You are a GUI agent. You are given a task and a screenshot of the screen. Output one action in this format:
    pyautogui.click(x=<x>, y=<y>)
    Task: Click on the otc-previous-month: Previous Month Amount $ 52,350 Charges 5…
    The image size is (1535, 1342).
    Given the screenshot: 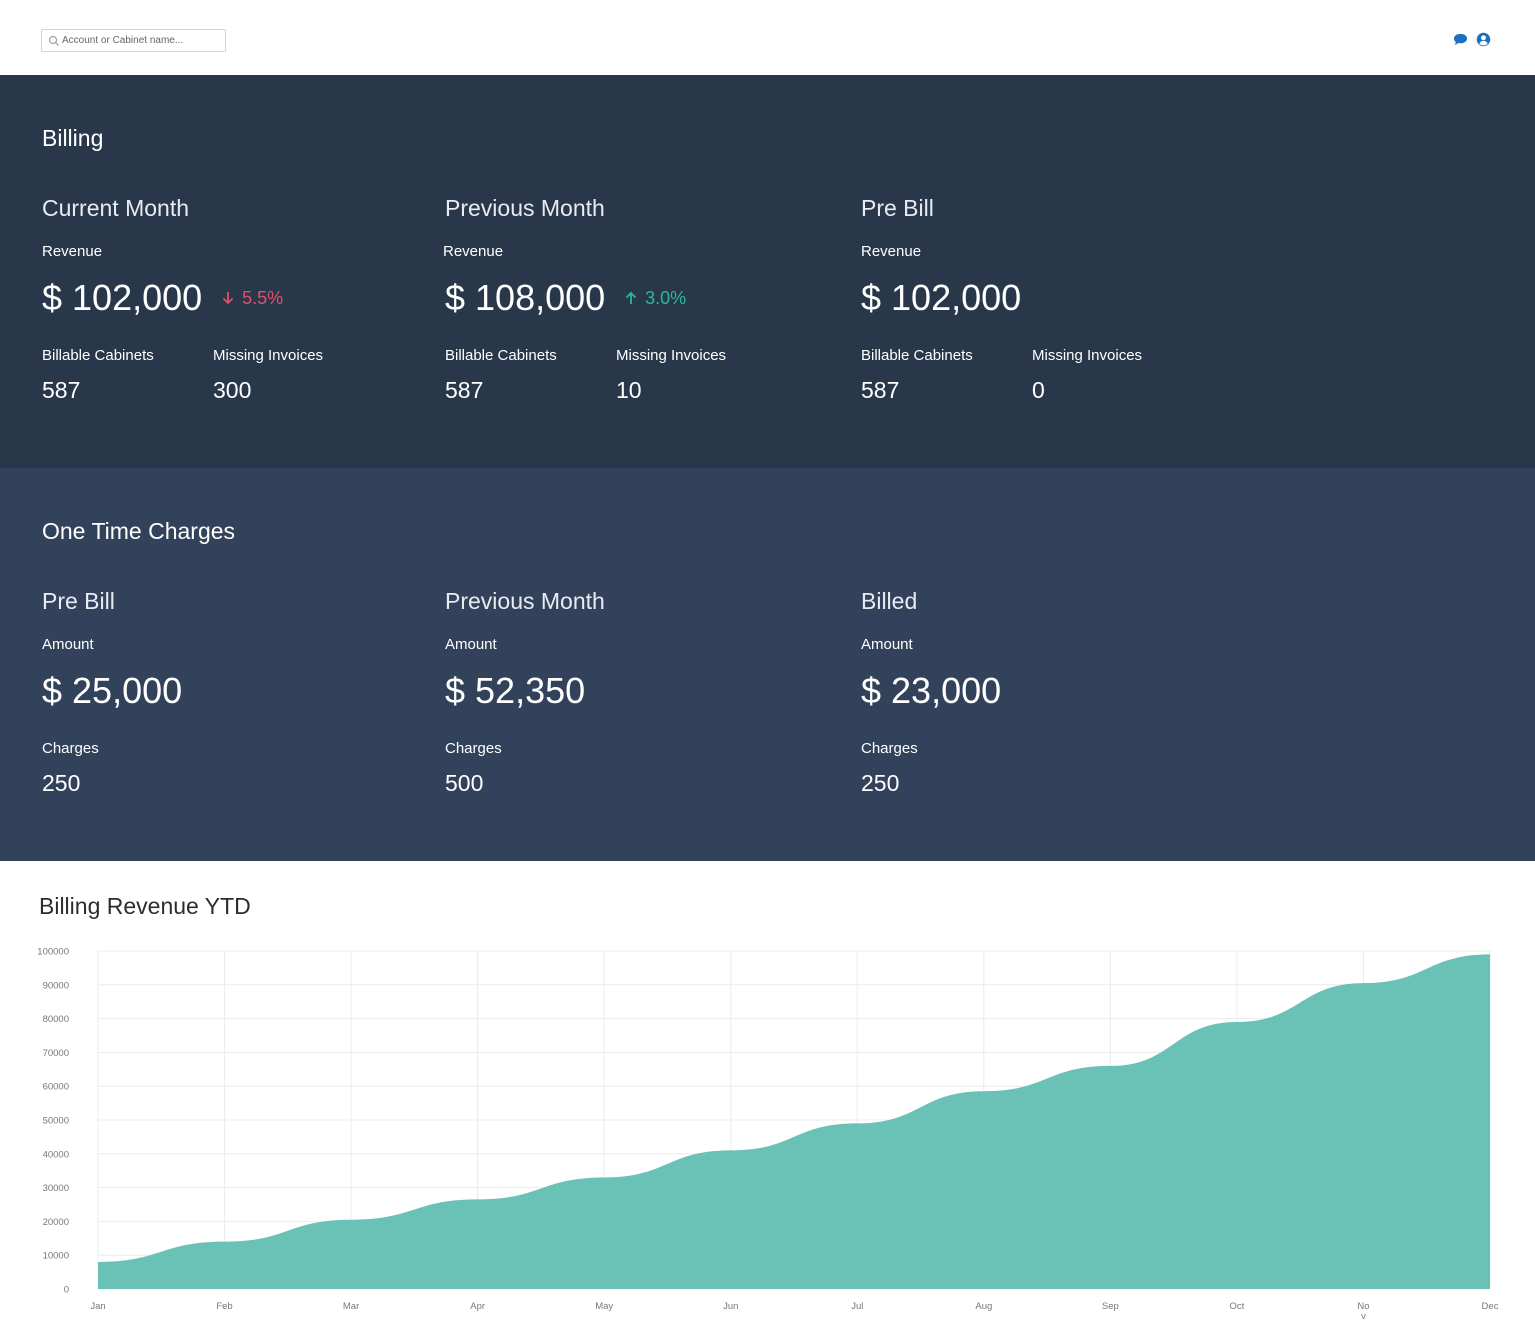 What is the action you would take?
    pyautogui.click(x=525, y=692)
    